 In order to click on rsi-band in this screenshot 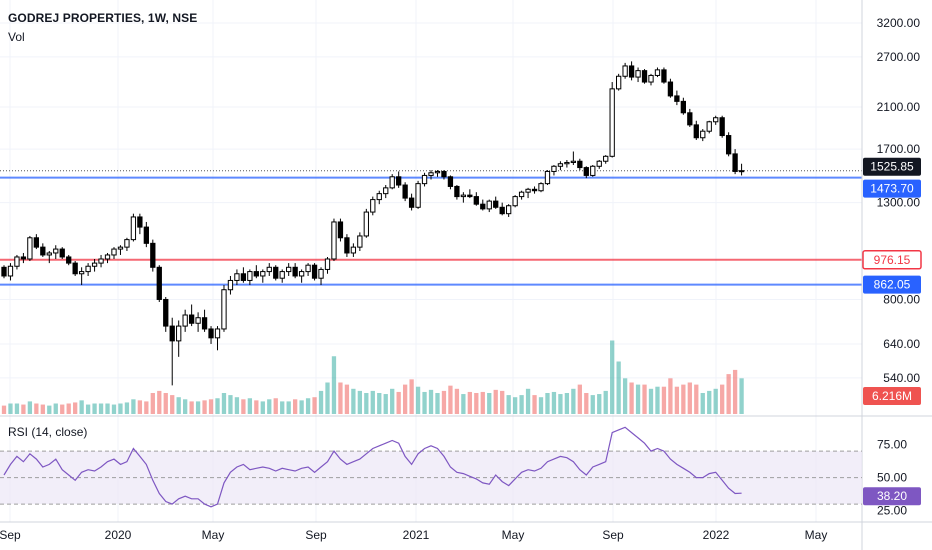, I will do `click(431, 477)`.